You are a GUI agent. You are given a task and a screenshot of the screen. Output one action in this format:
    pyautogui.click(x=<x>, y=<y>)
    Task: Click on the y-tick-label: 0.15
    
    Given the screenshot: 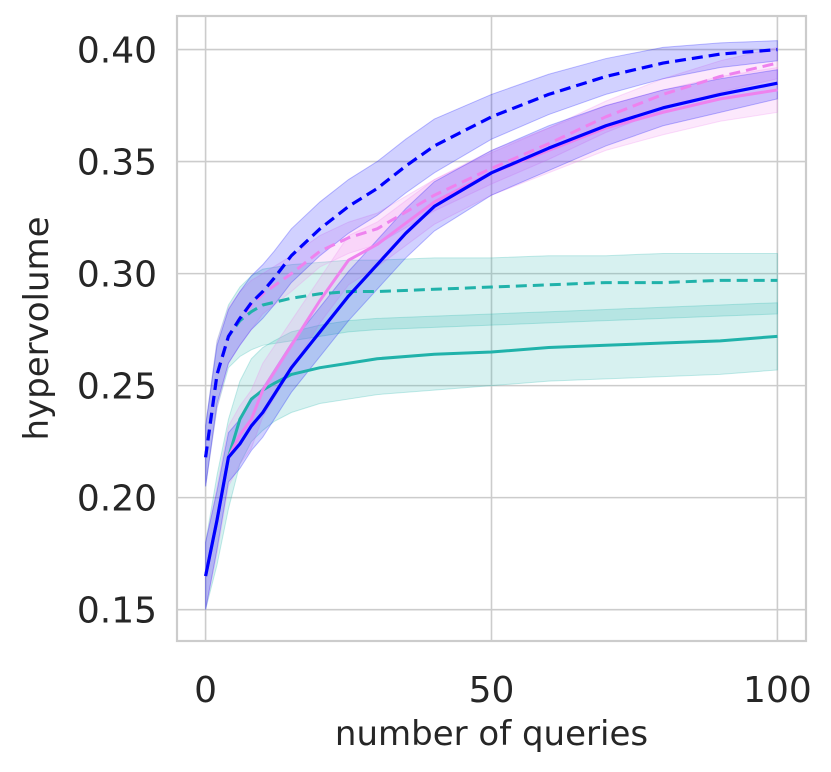 What is the action you would take?
    pyautogui.click(x=117, y=611)
    